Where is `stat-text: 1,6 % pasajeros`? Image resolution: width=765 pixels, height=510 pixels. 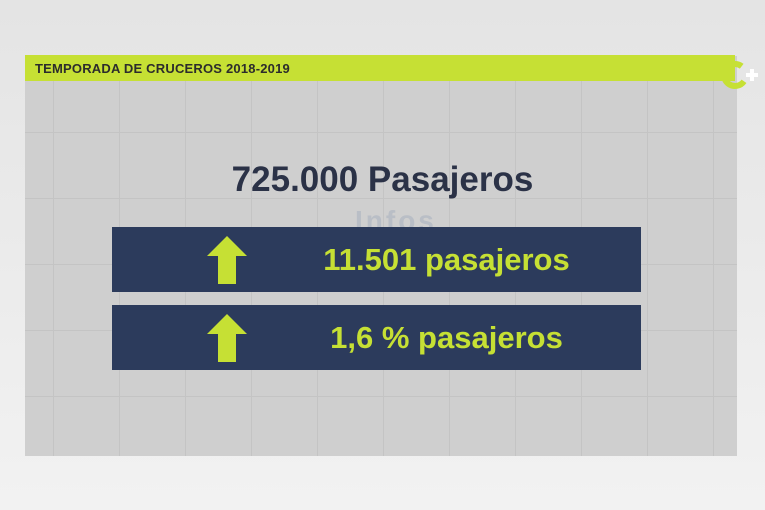
stat-text: 1,6 % pasajeros is located at coordinates (446, 337).